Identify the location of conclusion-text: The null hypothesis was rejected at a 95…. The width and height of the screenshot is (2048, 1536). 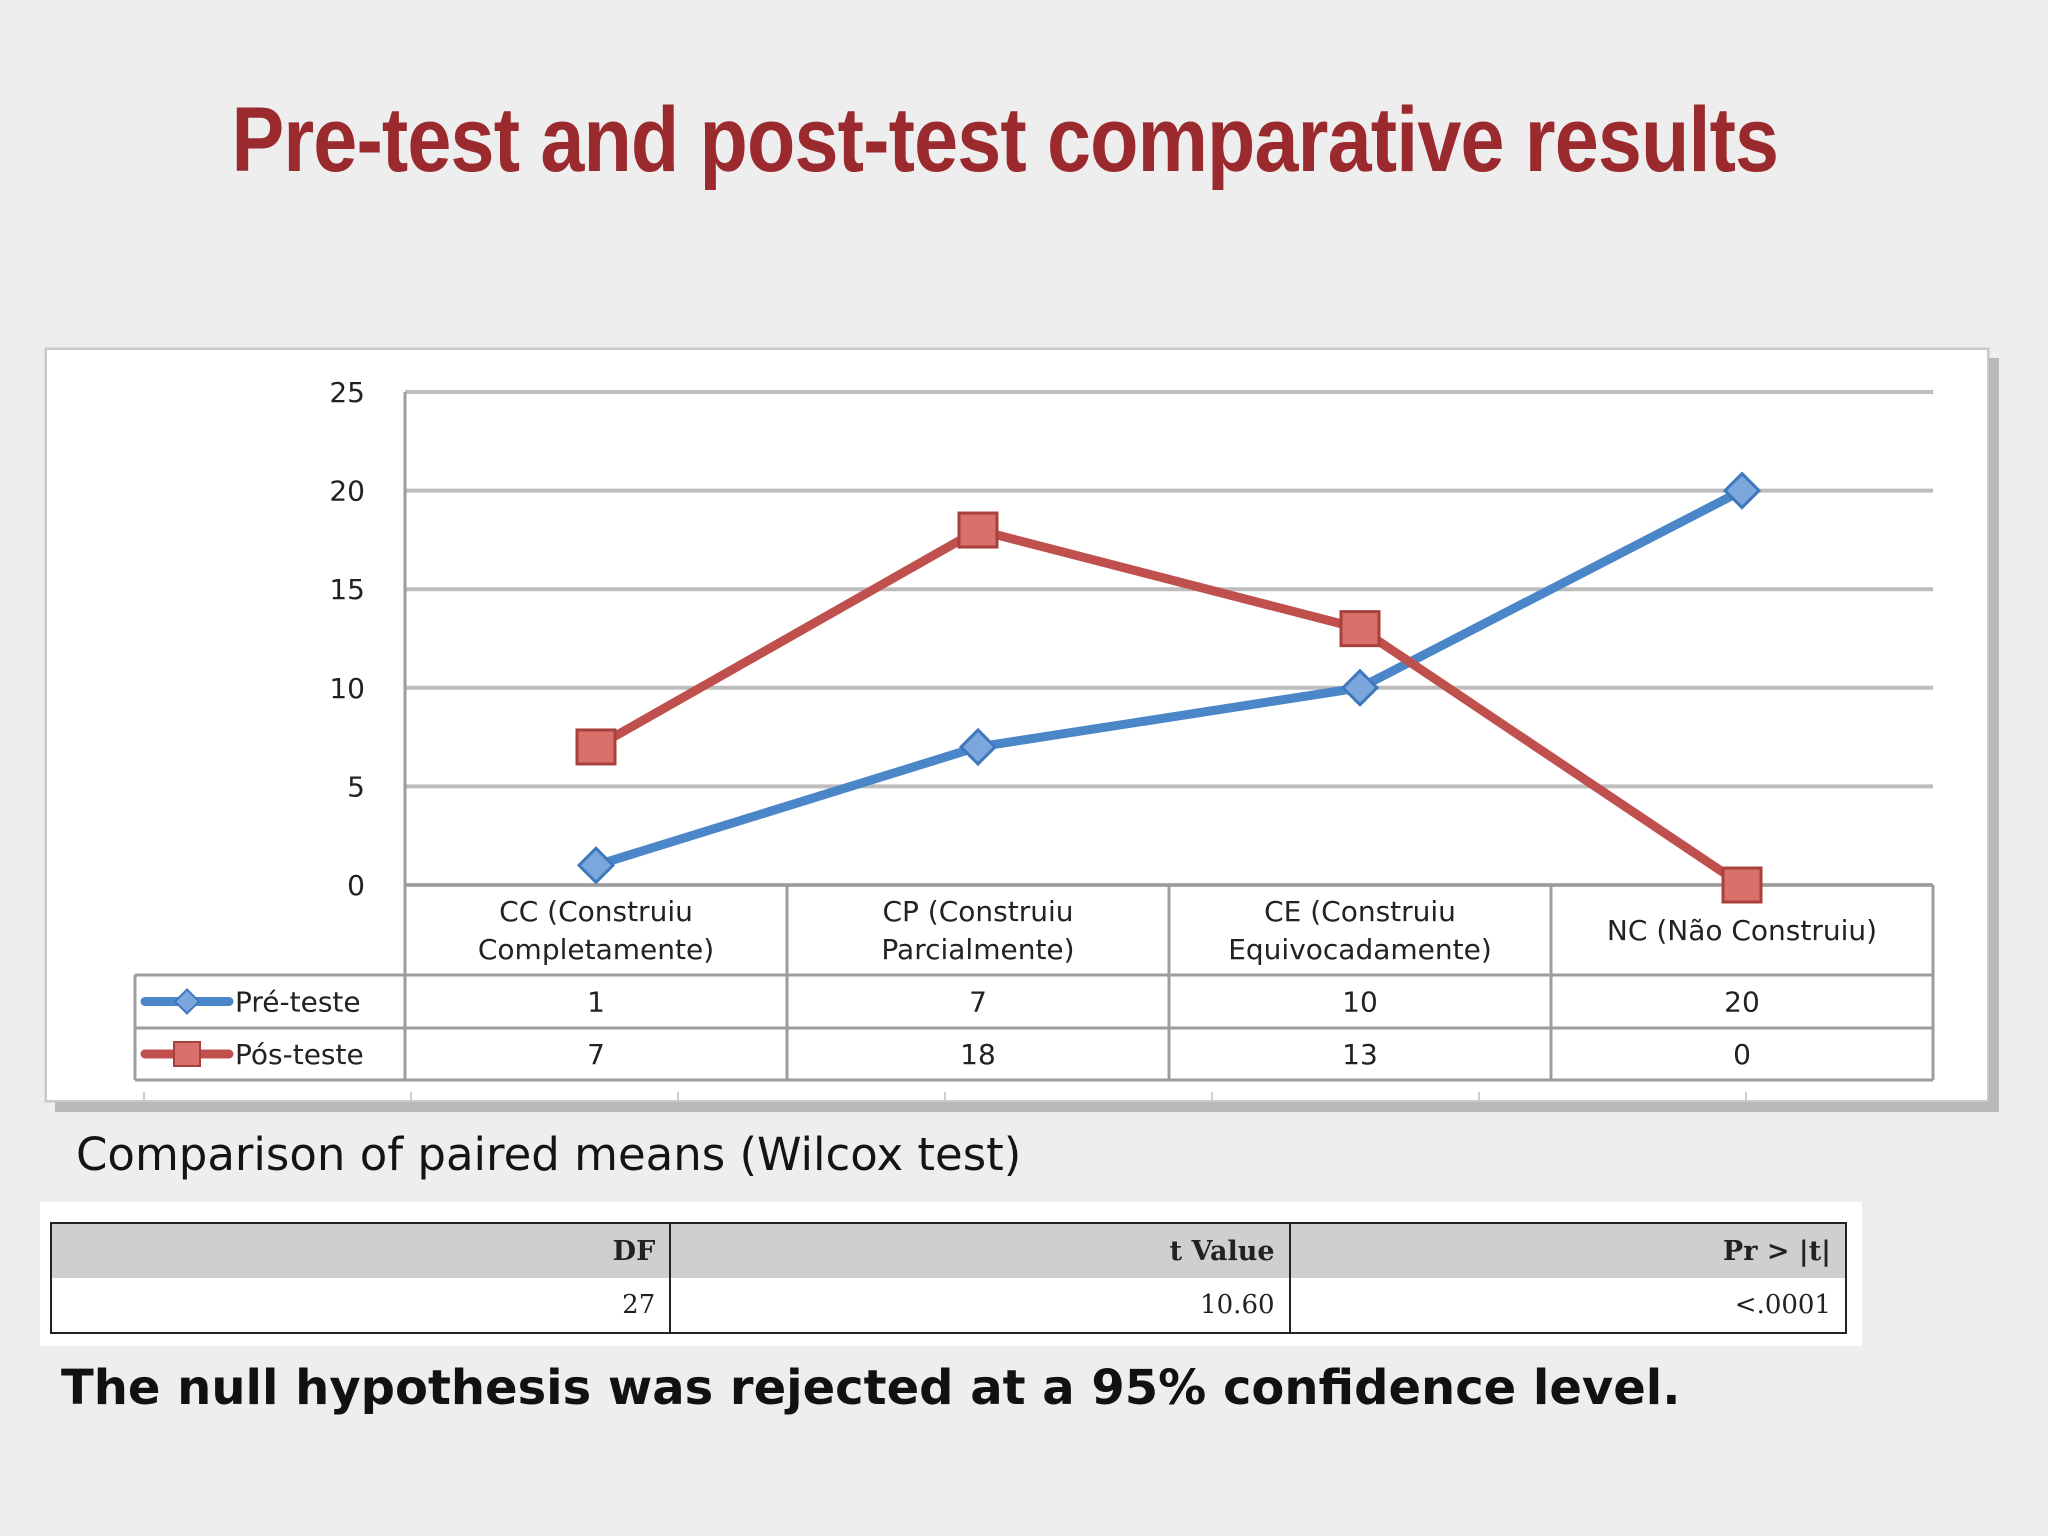
(871, 1388).